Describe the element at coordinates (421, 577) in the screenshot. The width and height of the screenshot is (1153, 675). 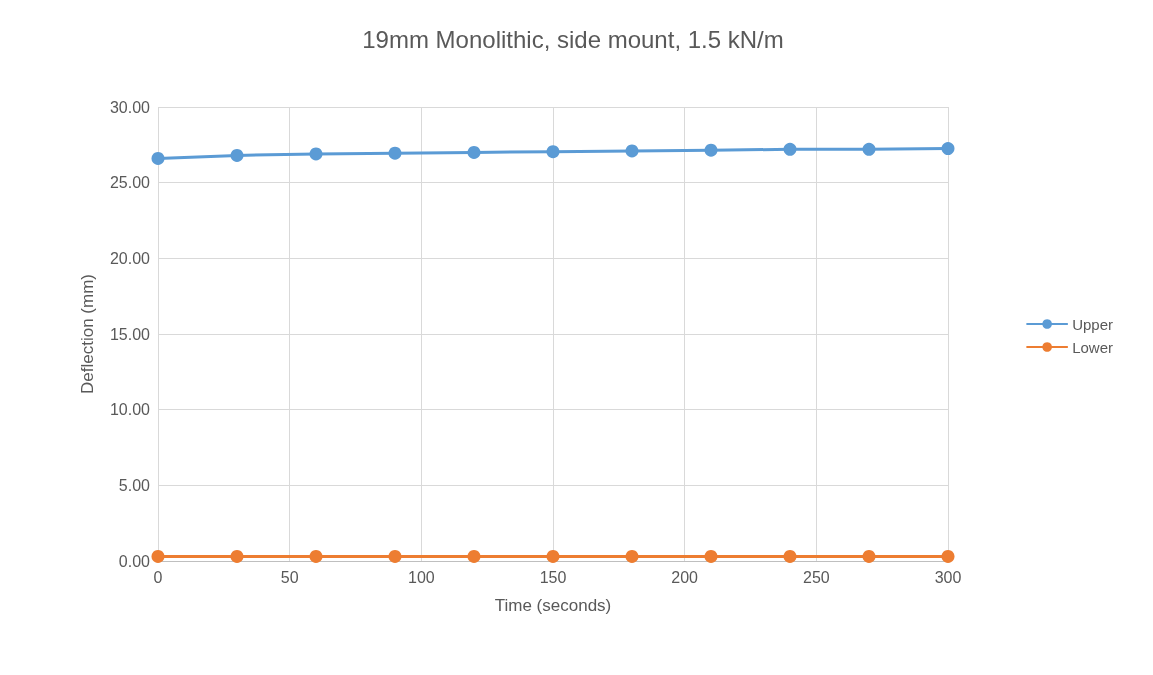
I see `x-tick-label: 100` at that location.